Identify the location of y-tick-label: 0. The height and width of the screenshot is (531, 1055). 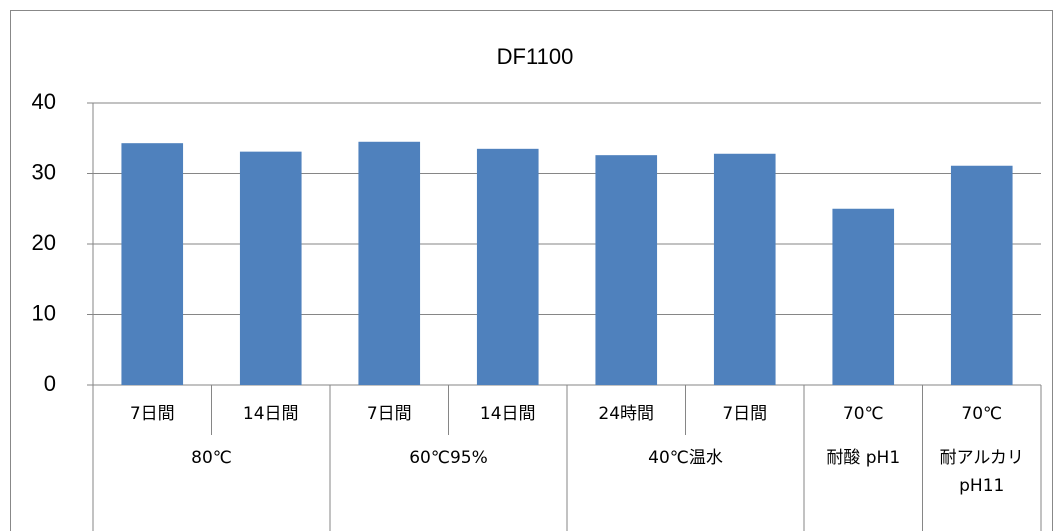
(50, 383).